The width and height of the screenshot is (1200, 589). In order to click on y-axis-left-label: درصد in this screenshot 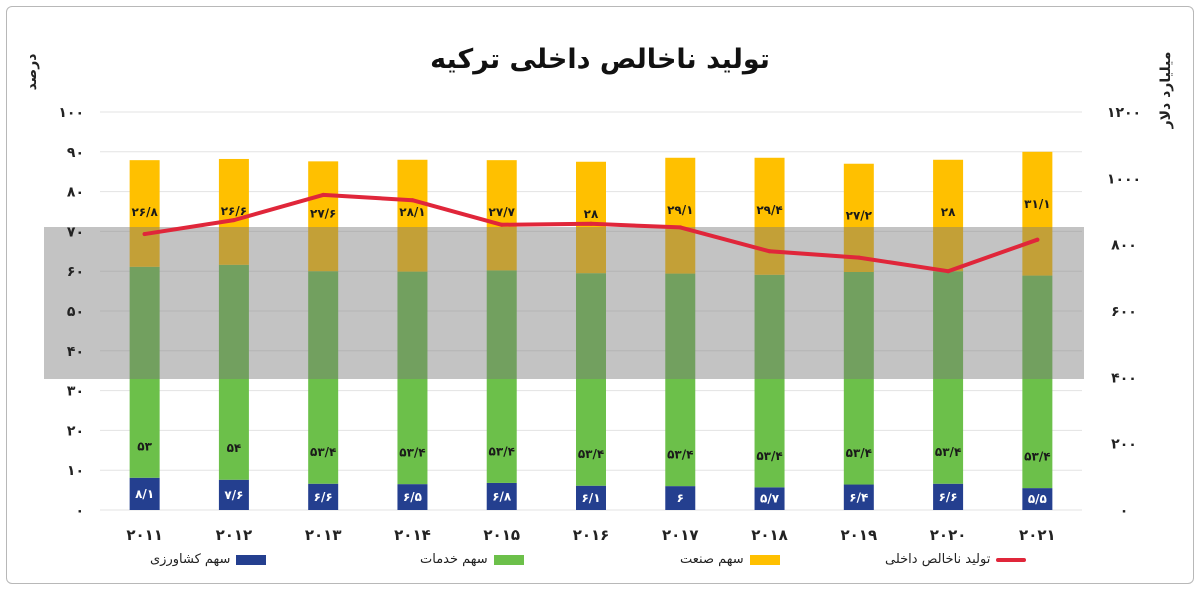, I will do `click(32, 72)`.